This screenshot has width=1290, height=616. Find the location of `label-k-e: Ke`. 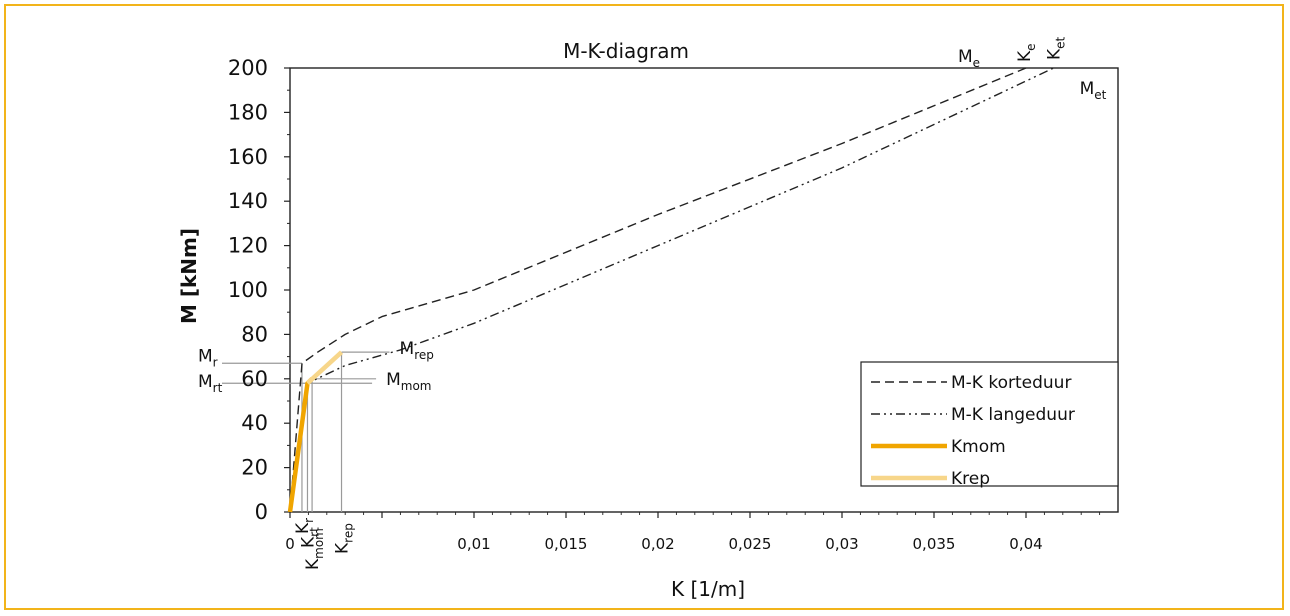

label-k-e: Ke is located at coordinates (1026, 52).